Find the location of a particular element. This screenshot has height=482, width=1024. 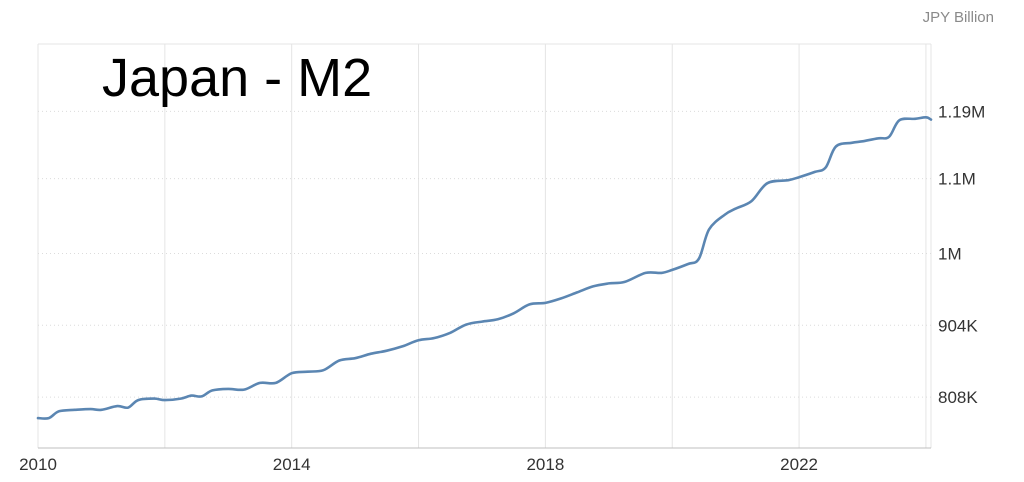

y-tick-label: 1M is located at coordinates (950, 253).